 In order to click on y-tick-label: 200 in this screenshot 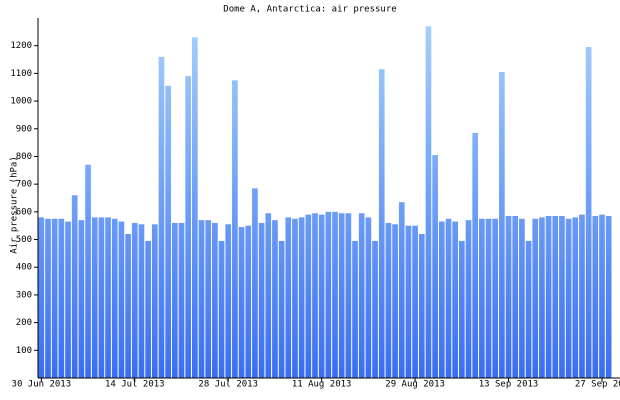, I will do `click(24, 323)`.